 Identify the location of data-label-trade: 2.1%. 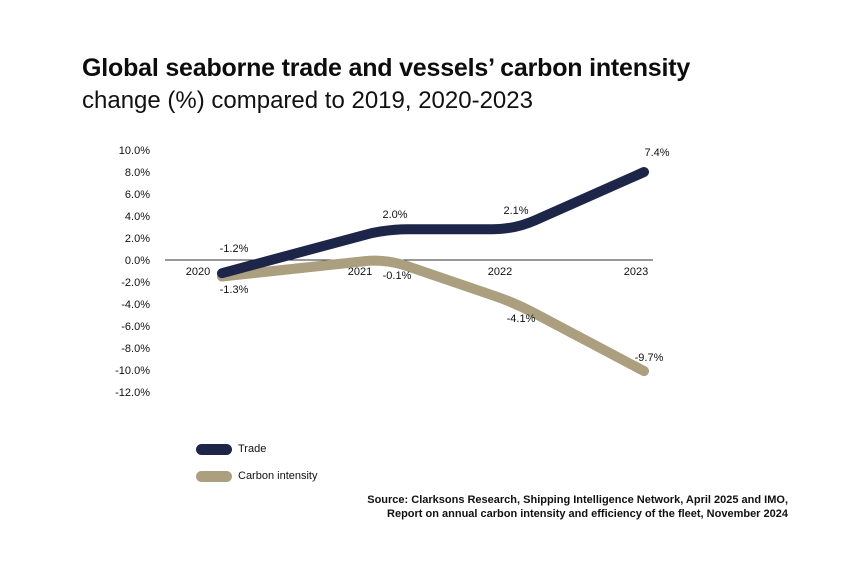
(515, 211).